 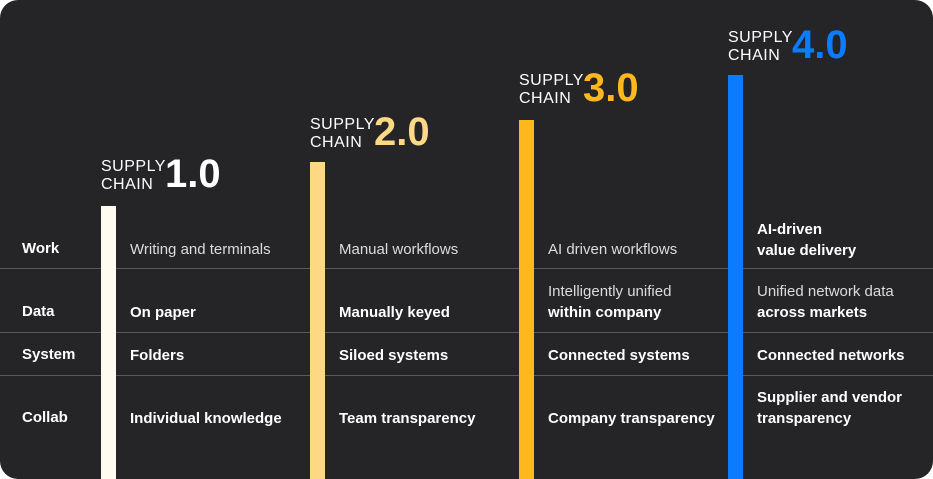 I want to click on stage-1-bar, so click(x=108, y=342).